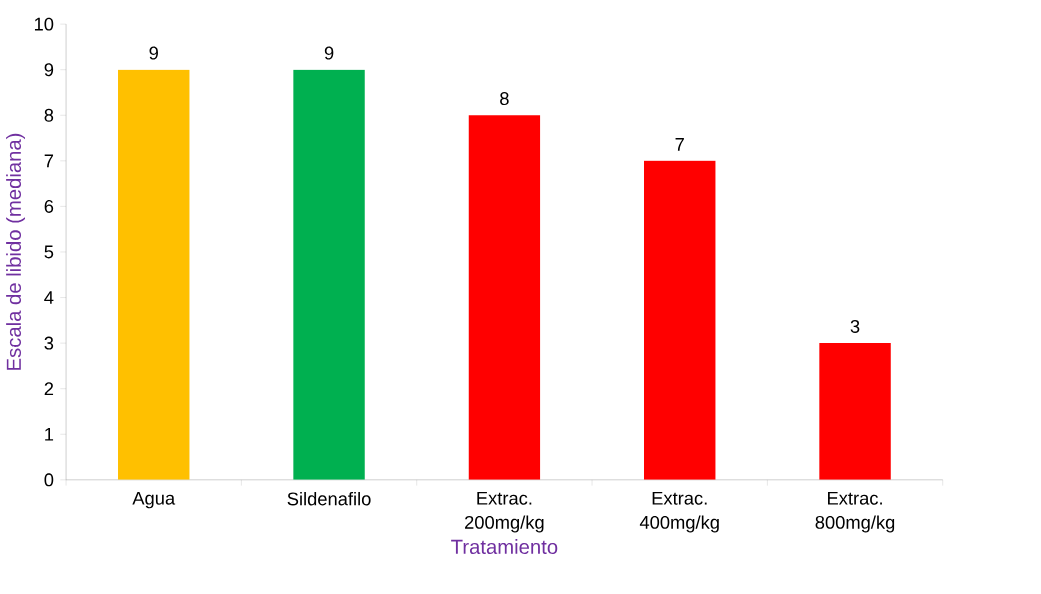  Describe the element at coordinates (49, 161) in the screenshot. I see `y-tick-label: 7` at that location.